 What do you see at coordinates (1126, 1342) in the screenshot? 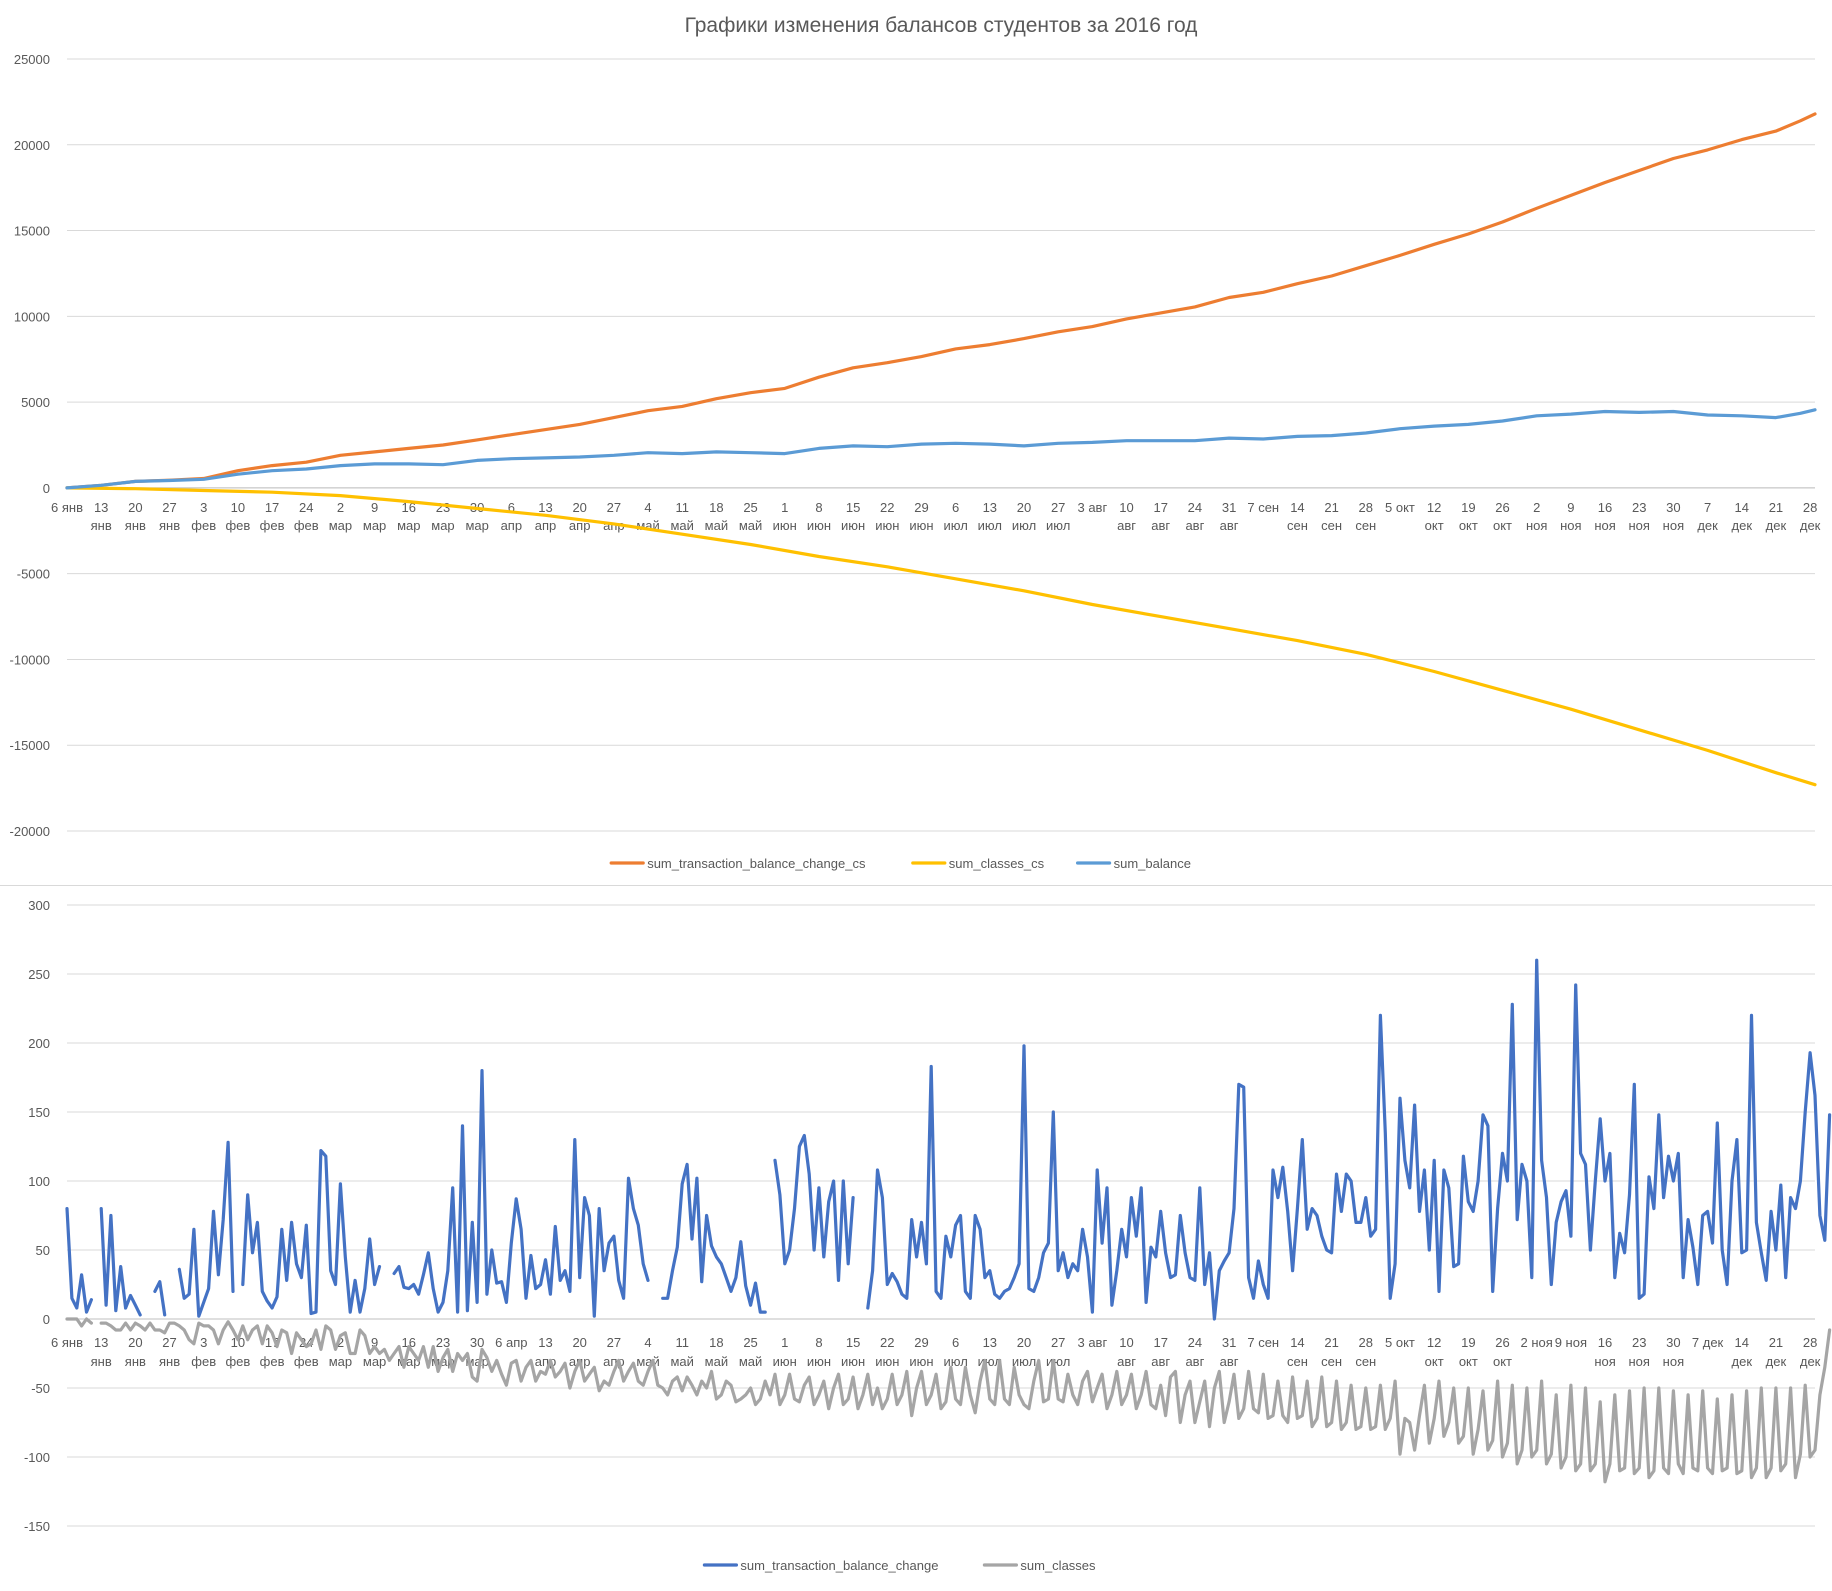
I see `x-tick-label: 10` at bounding box center [1126, 1342].